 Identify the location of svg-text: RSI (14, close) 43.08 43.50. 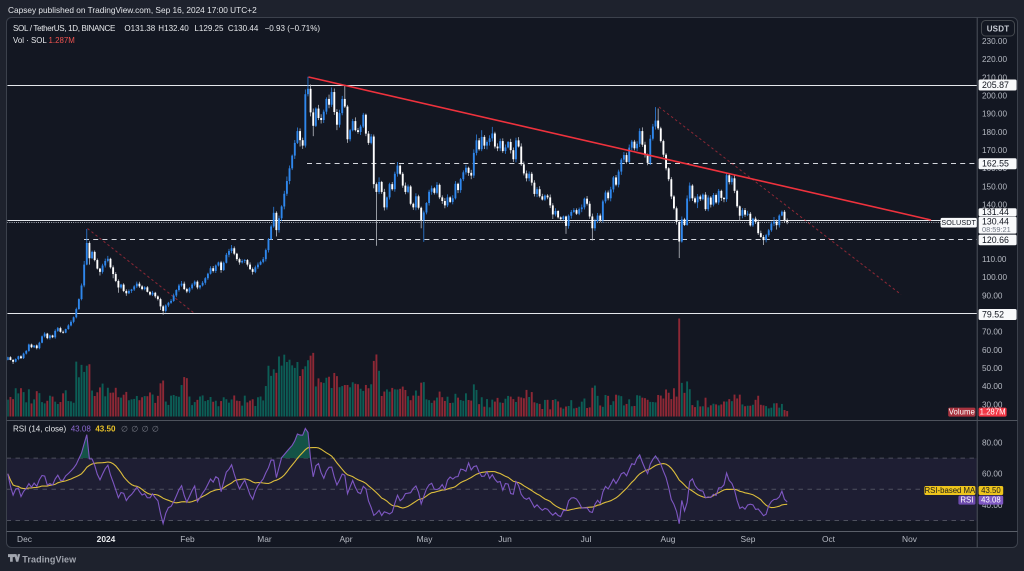
(64, 429).